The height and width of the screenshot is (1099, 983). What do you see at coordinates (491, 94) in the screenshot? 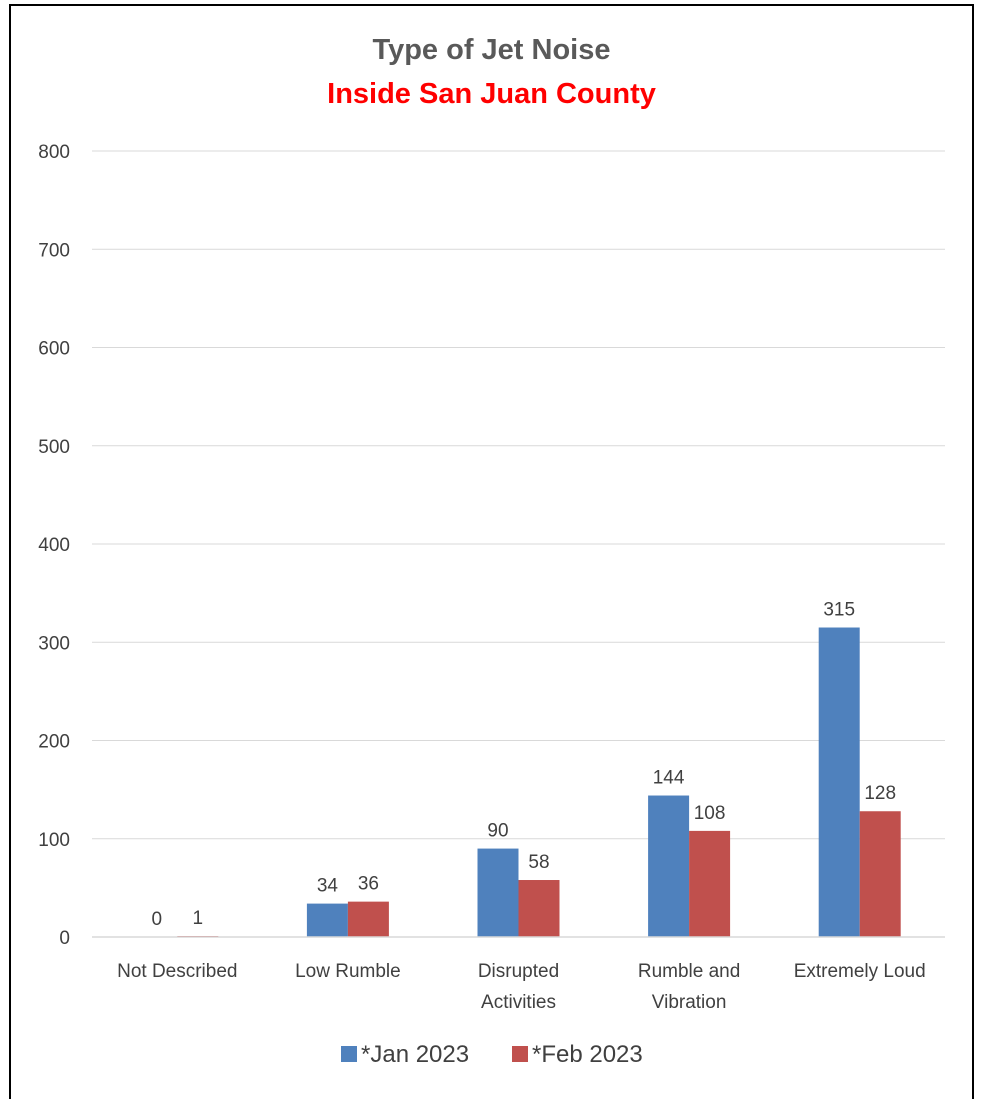
I see `chart-subtitle: Inside San Juan County` at bounding box center [491, 94].